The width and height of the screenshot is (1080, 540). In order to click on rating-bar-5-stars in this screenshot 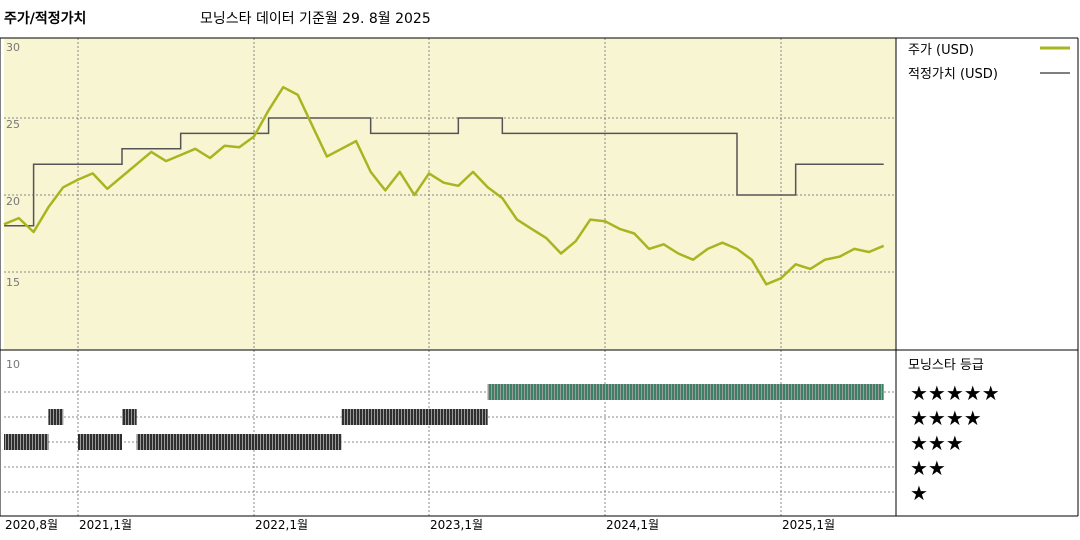, I will do `click(685, 392)`.